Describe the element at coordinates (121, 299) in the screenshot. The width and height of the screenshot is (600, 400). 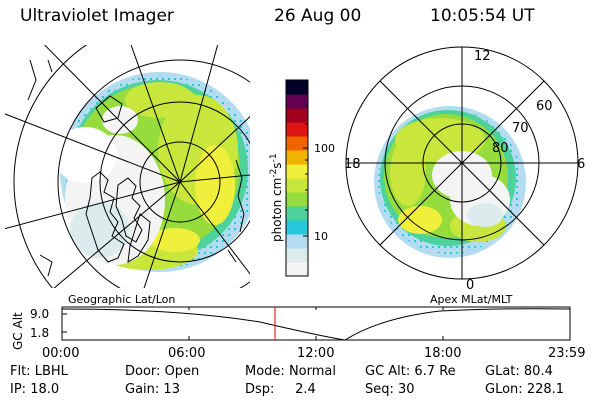
I see `left-panel-caption: Geographic Lat/Lon` at that location.